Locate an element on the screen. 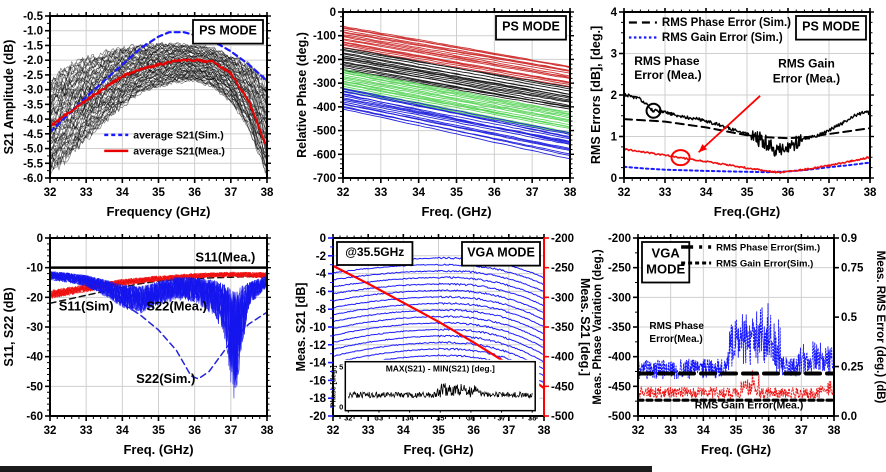 Image resolution: width=886 pixels, height=472 pixels. series-rms-phase-error-mea is located at coordinates (736, 341).